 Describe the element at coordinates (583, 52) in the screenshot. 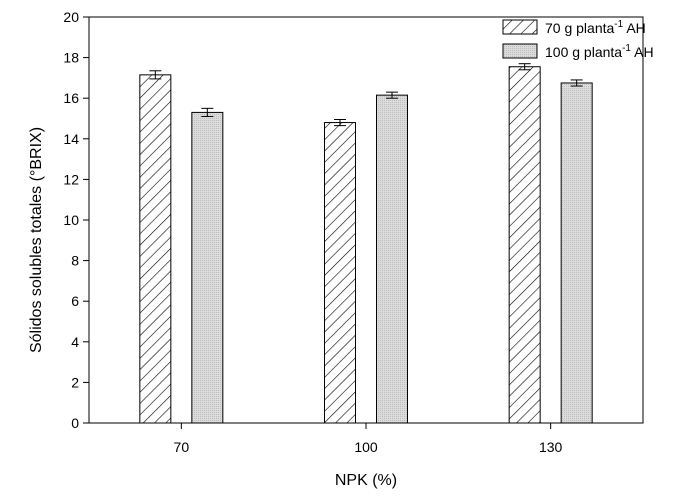

I see `legend-label-main: 100 g planta` at that location.